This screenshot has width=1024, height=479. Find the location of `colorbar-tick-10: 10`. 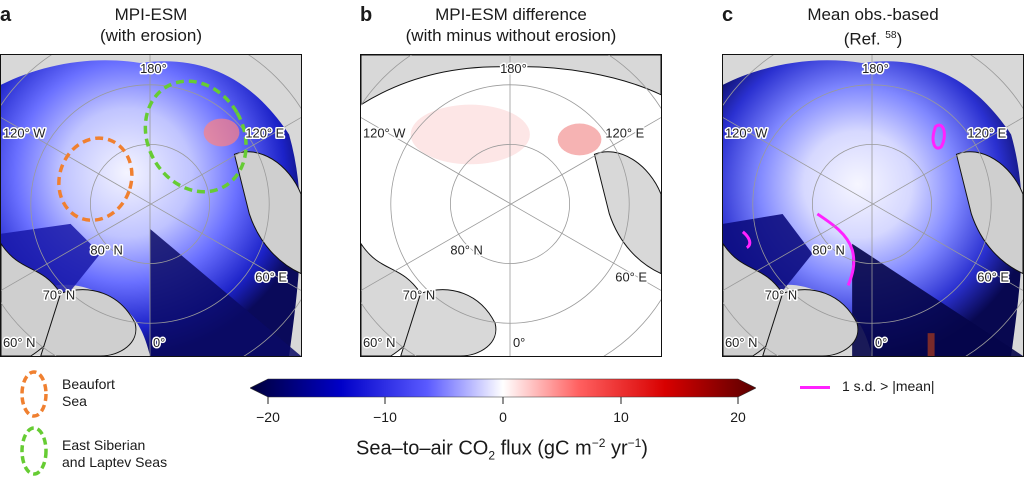

colorbar-tick-10: 10 is located at coordinates (621, 417).